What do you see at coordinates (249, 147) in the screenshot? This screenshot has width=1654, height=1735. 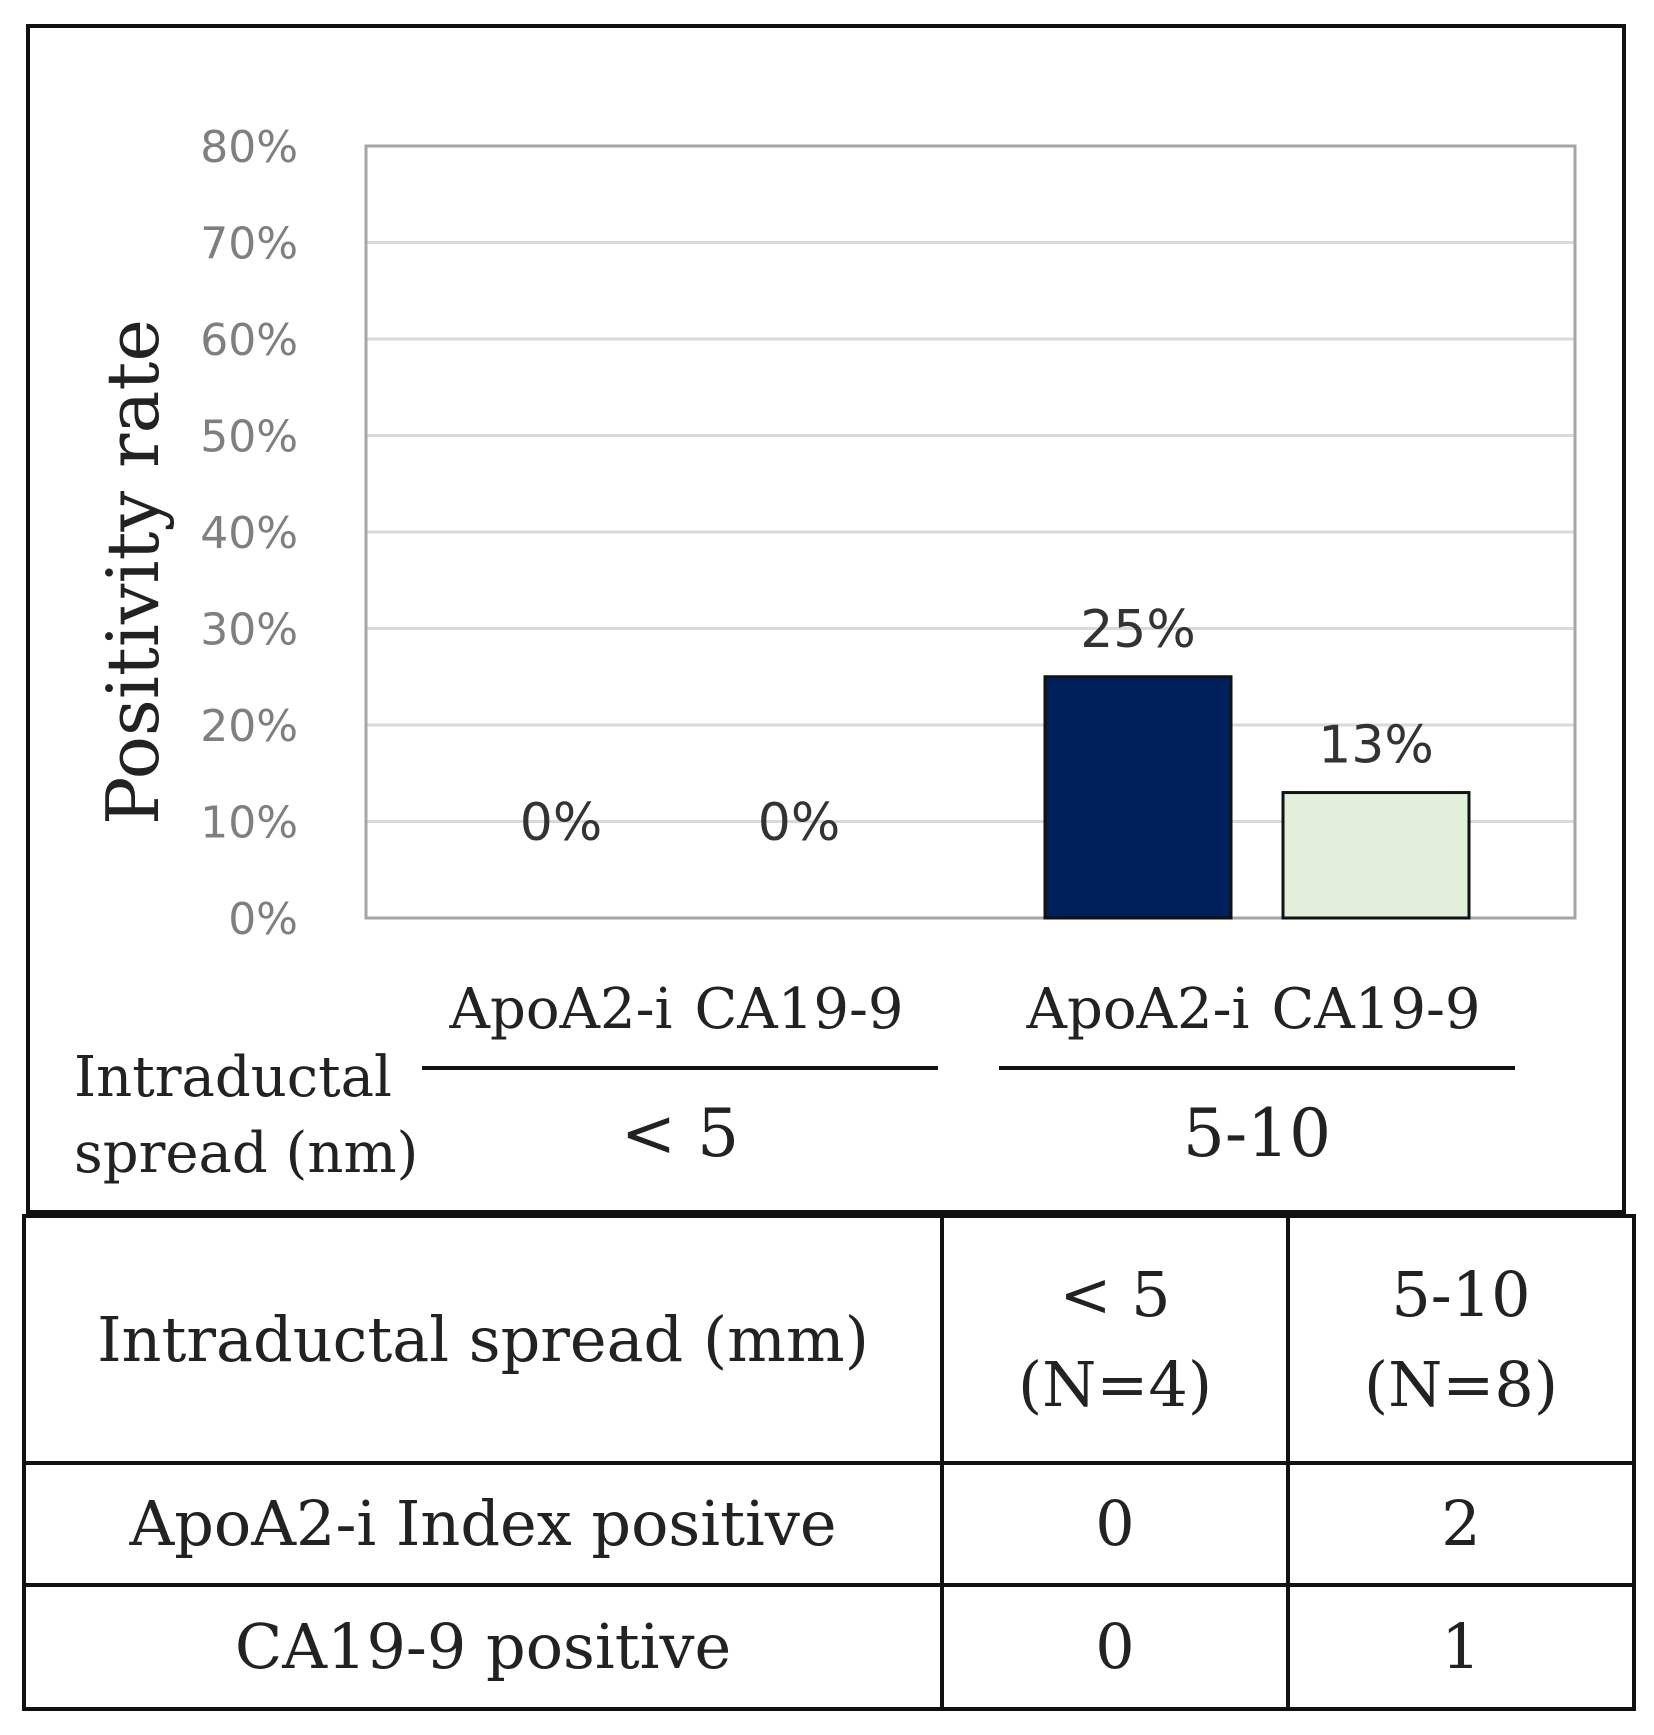 I see `y-tick-label: 80%` at bounding box center [249, 147].